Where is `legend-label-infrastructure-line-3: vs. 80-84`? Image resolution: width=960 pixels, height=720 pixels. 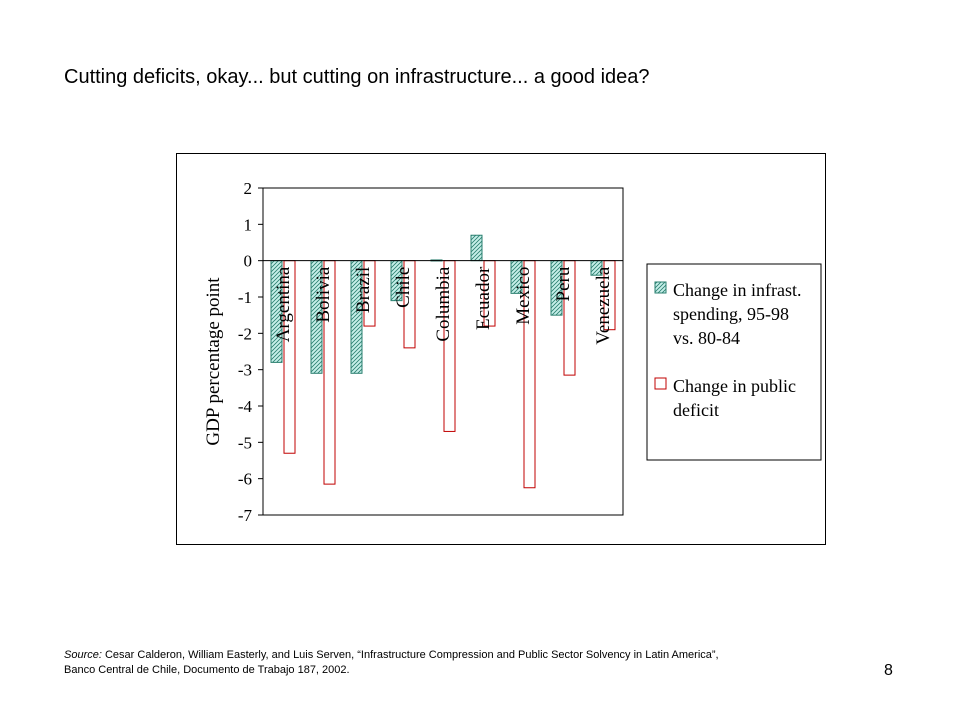
legend-label-infrastructure-line-3: vs. 80-84 is located at coordinates (706, 338).